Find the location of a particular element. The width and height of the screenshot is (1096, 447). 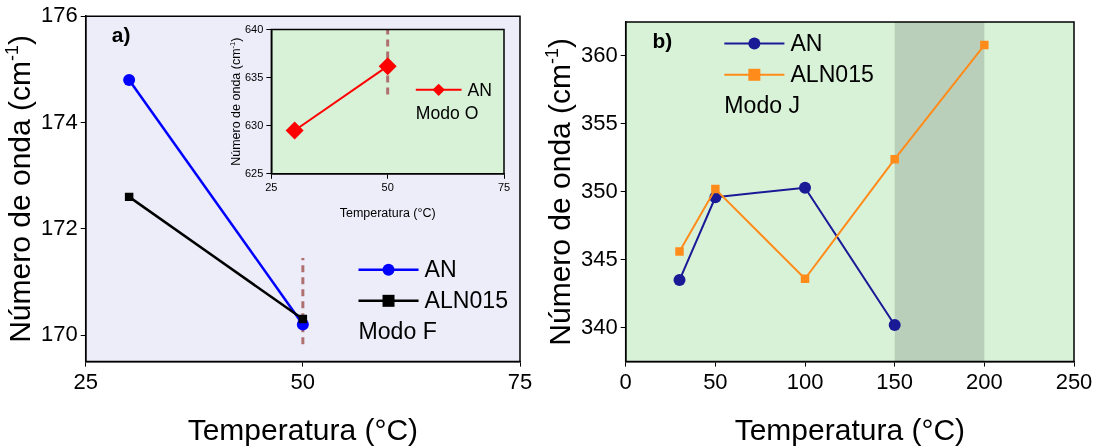

y-tick-label: 630 is located at coordinates (254, 124).